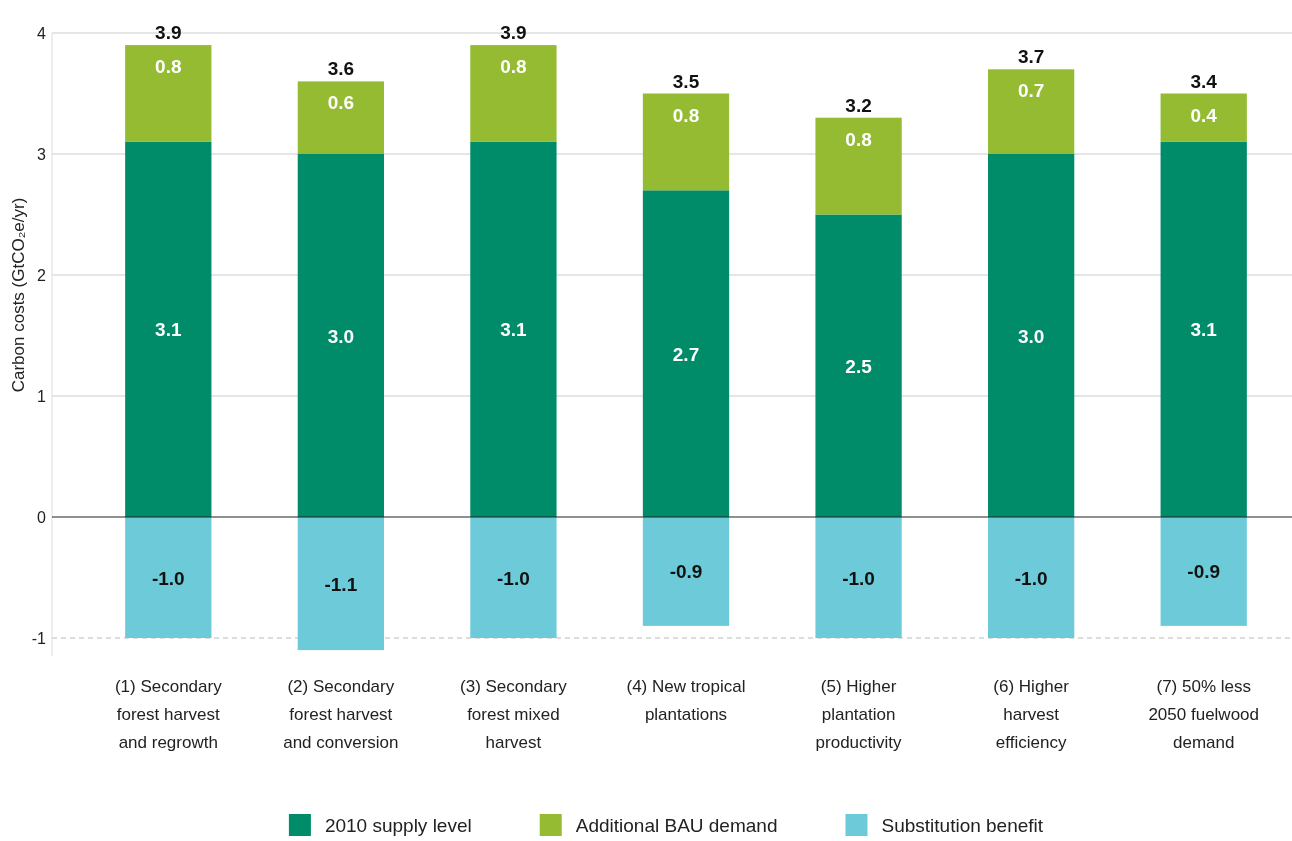 This screenshot has height=841, width=1292. I want to click on y-tick-label: 2, so click(42, 275).